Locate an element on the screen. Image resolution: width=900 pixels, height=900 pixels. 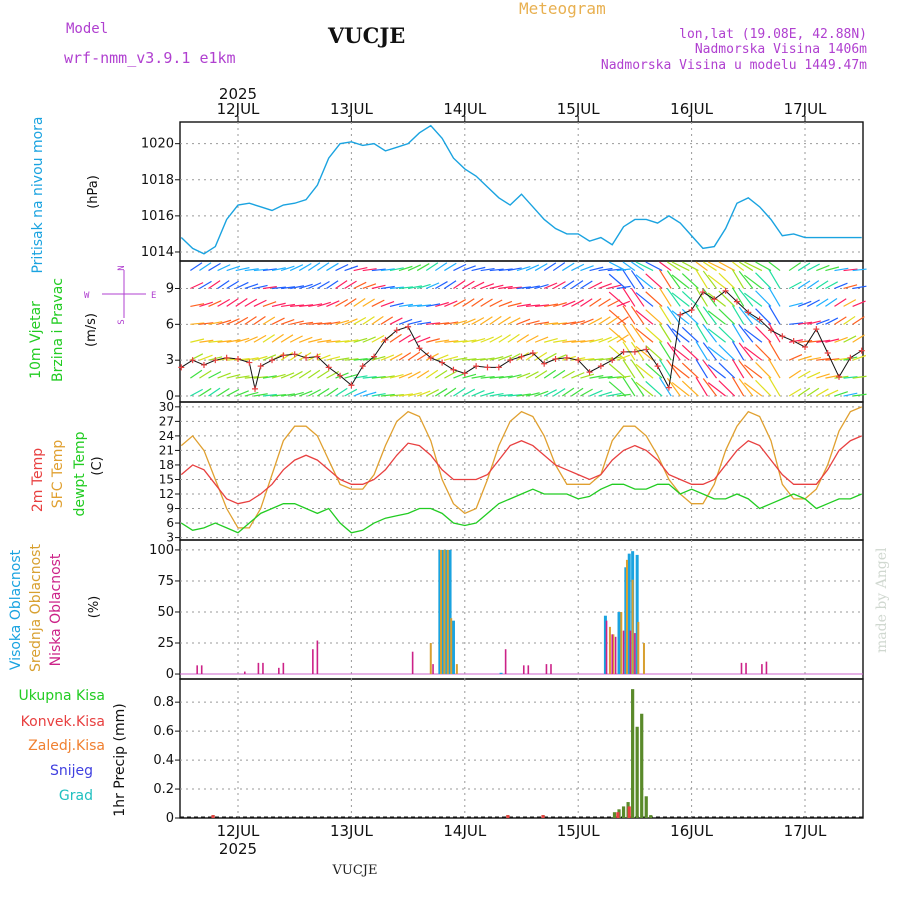
bottom-day-label: 13JUL is located at coordinates (351, 831).